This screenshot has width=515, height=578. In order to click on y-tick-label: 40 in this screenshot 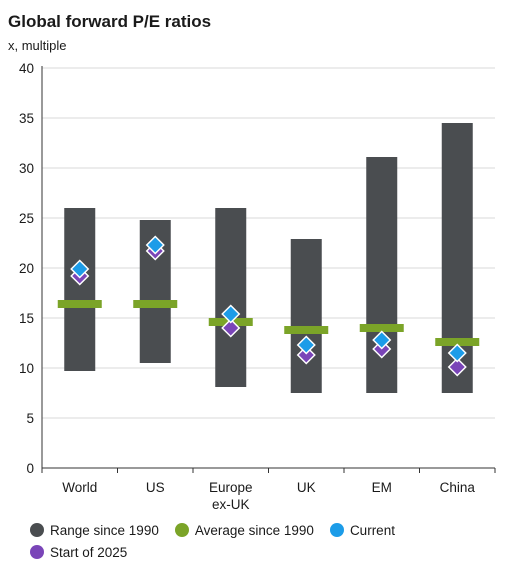, I will do `click(26, 68)`.